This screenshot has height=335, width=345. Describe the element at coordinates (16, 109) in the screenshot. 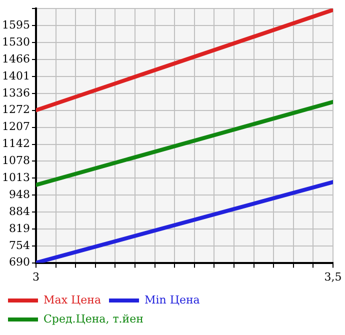

I see `y-tick-label: 1272` at that location.